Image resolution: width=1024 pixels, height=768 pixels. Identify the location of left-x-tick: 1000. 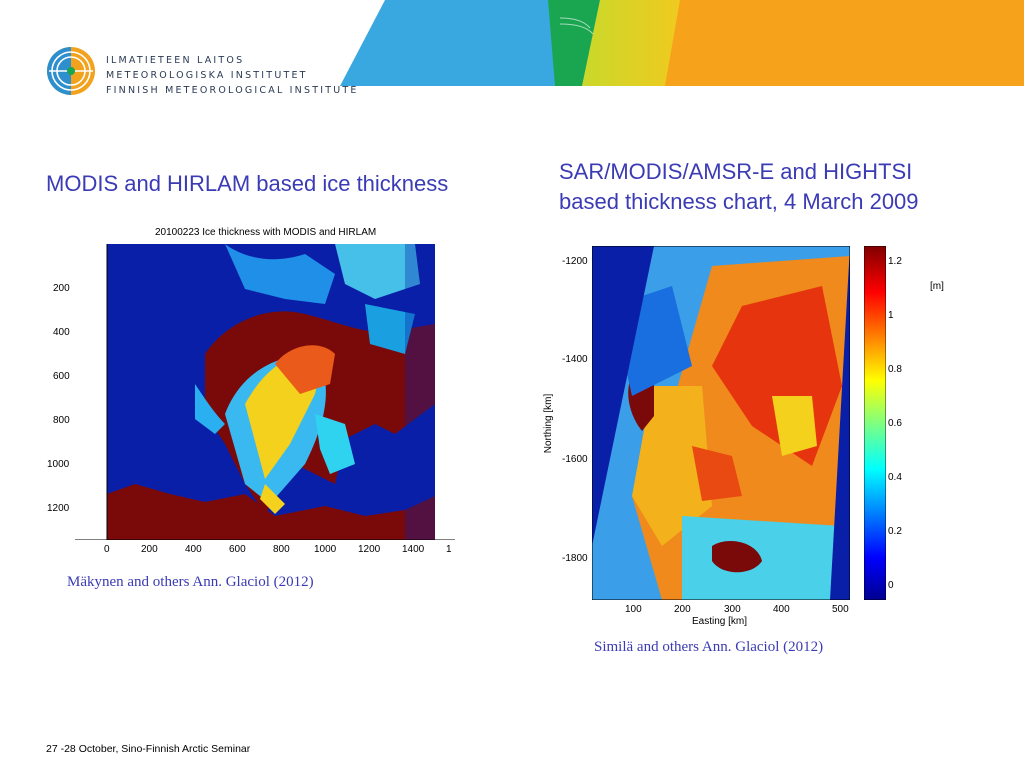
(325, 549).